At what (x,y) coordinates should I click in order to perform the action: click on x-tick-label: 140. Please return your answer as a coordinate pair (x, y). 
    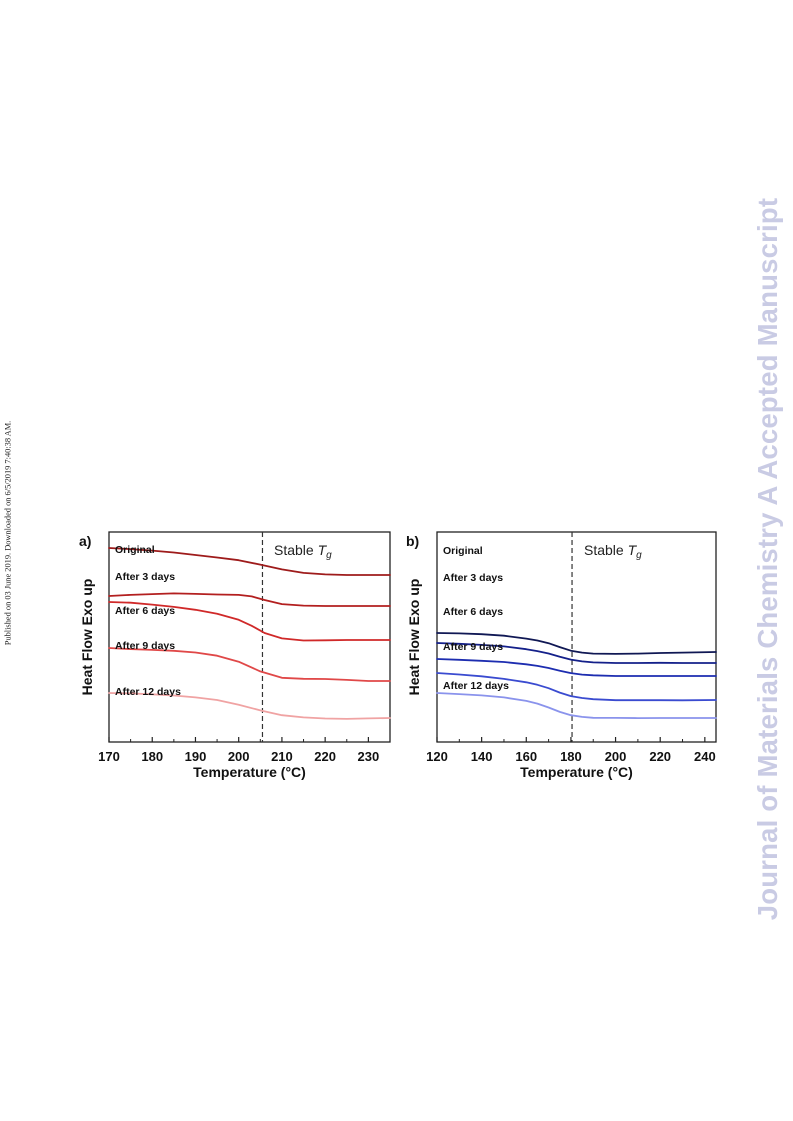
    Looking at the image, I should click on (482, 756).